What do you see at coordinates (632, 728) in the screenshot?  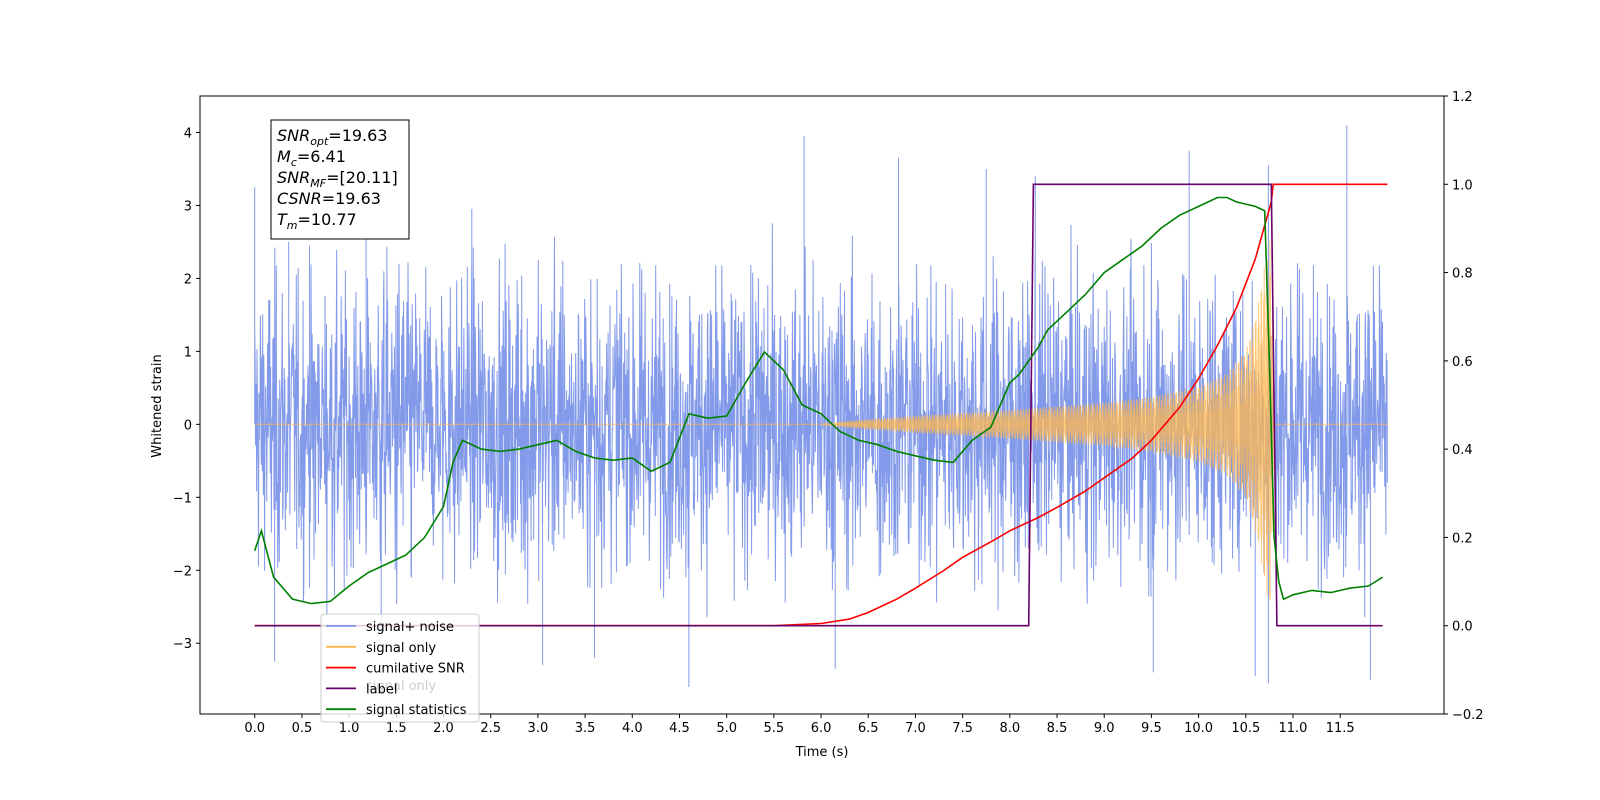 I see `x-tick-label: 4.0` at bounding box center [632, 728].